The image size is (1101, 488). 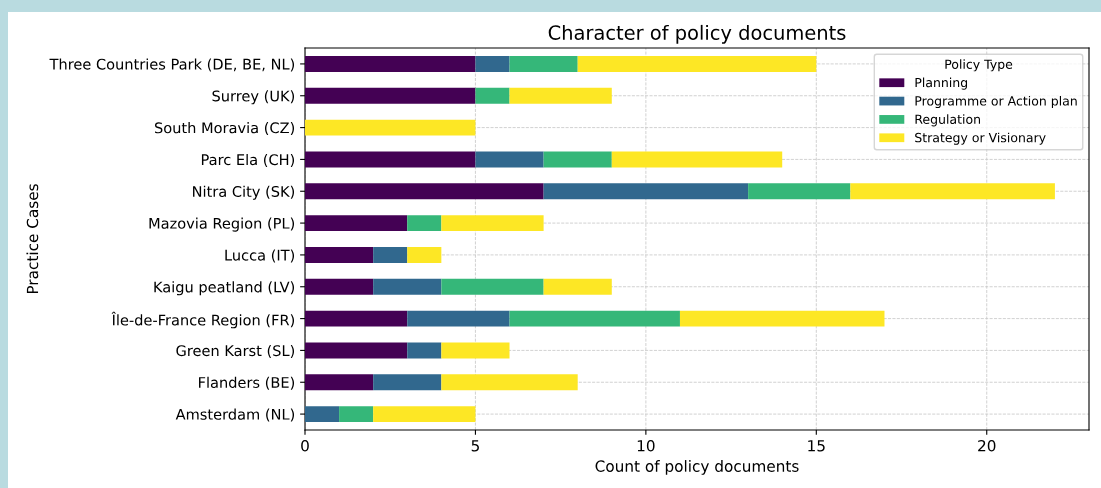 What do you see at coordinates (979, 65) in the screenshot?
I see `legend-title: Policy Type` at bounding box center [979, 65].